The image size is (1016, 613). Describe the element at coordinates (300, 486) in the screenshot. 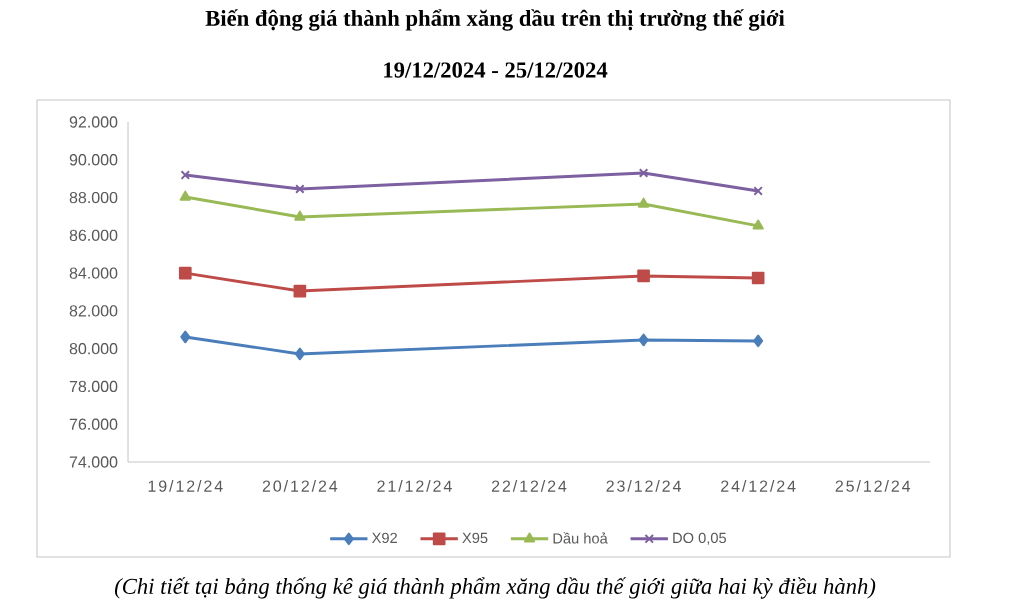

I see `x-tick-label: 20/12/24` at that location.